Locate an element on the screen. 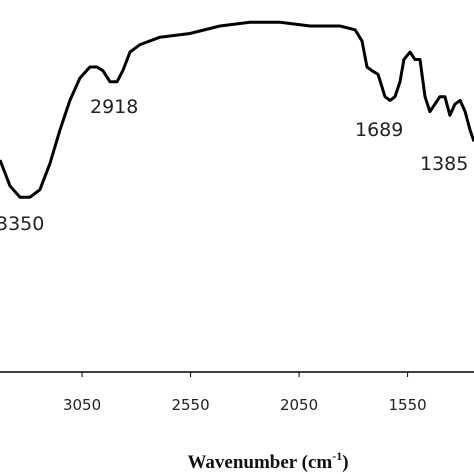 The image size is (474, 474). x-tick-label: 2050 is located at coordinates (299, 405).